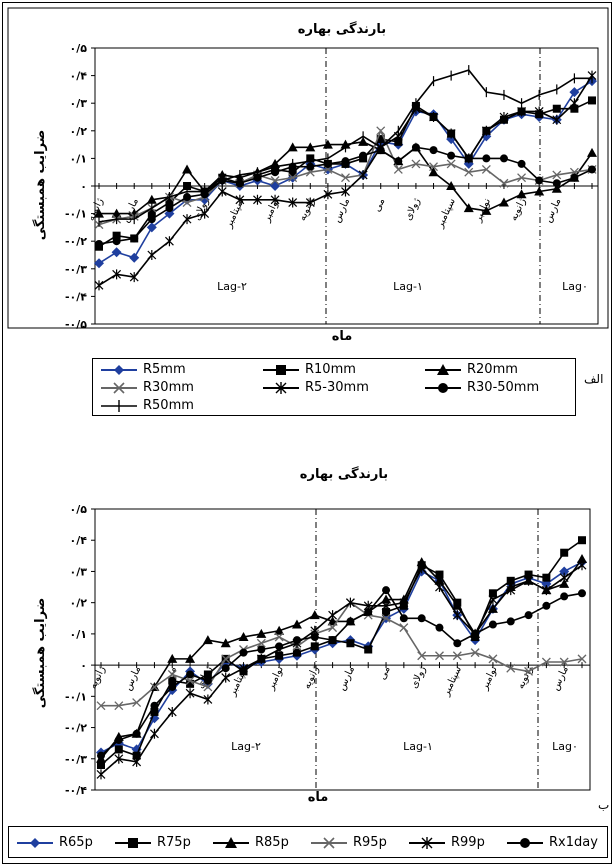  What do you see at coordinates (272, 842) in the screenshot?
I see `legend-label: R85p` at bounding box center [272, 842].